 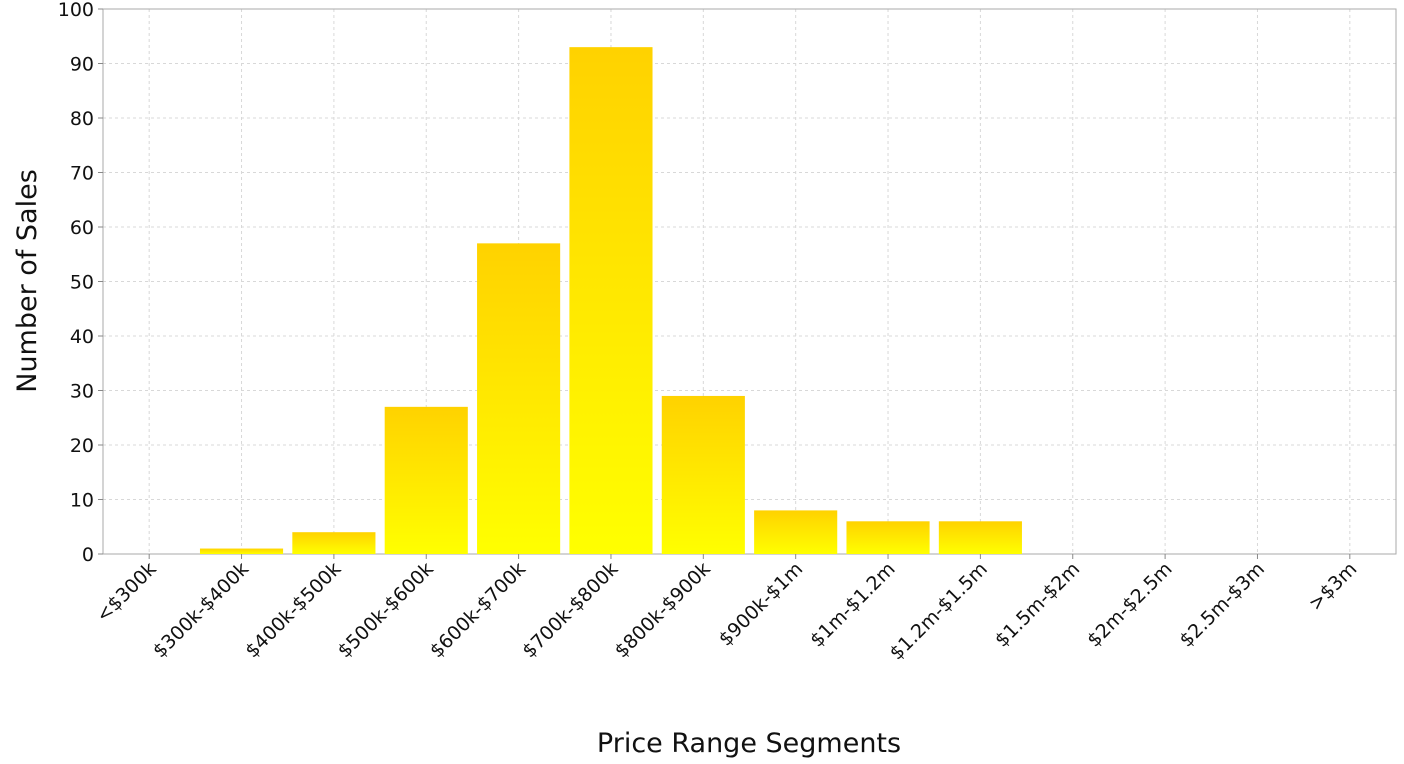 I want to click on x-tick-label: $1.5m-$2m, so click(x=1038, y=605).